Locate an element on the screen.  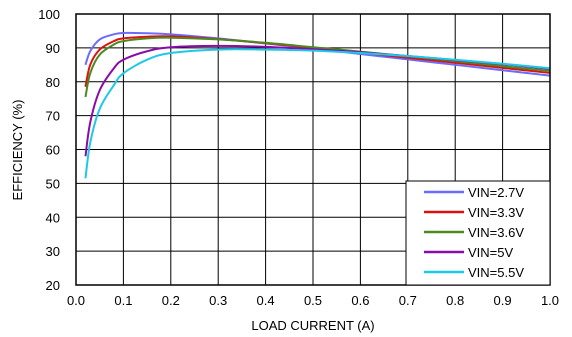
y-tick-label: 90 is located at coordinates (53, 48).